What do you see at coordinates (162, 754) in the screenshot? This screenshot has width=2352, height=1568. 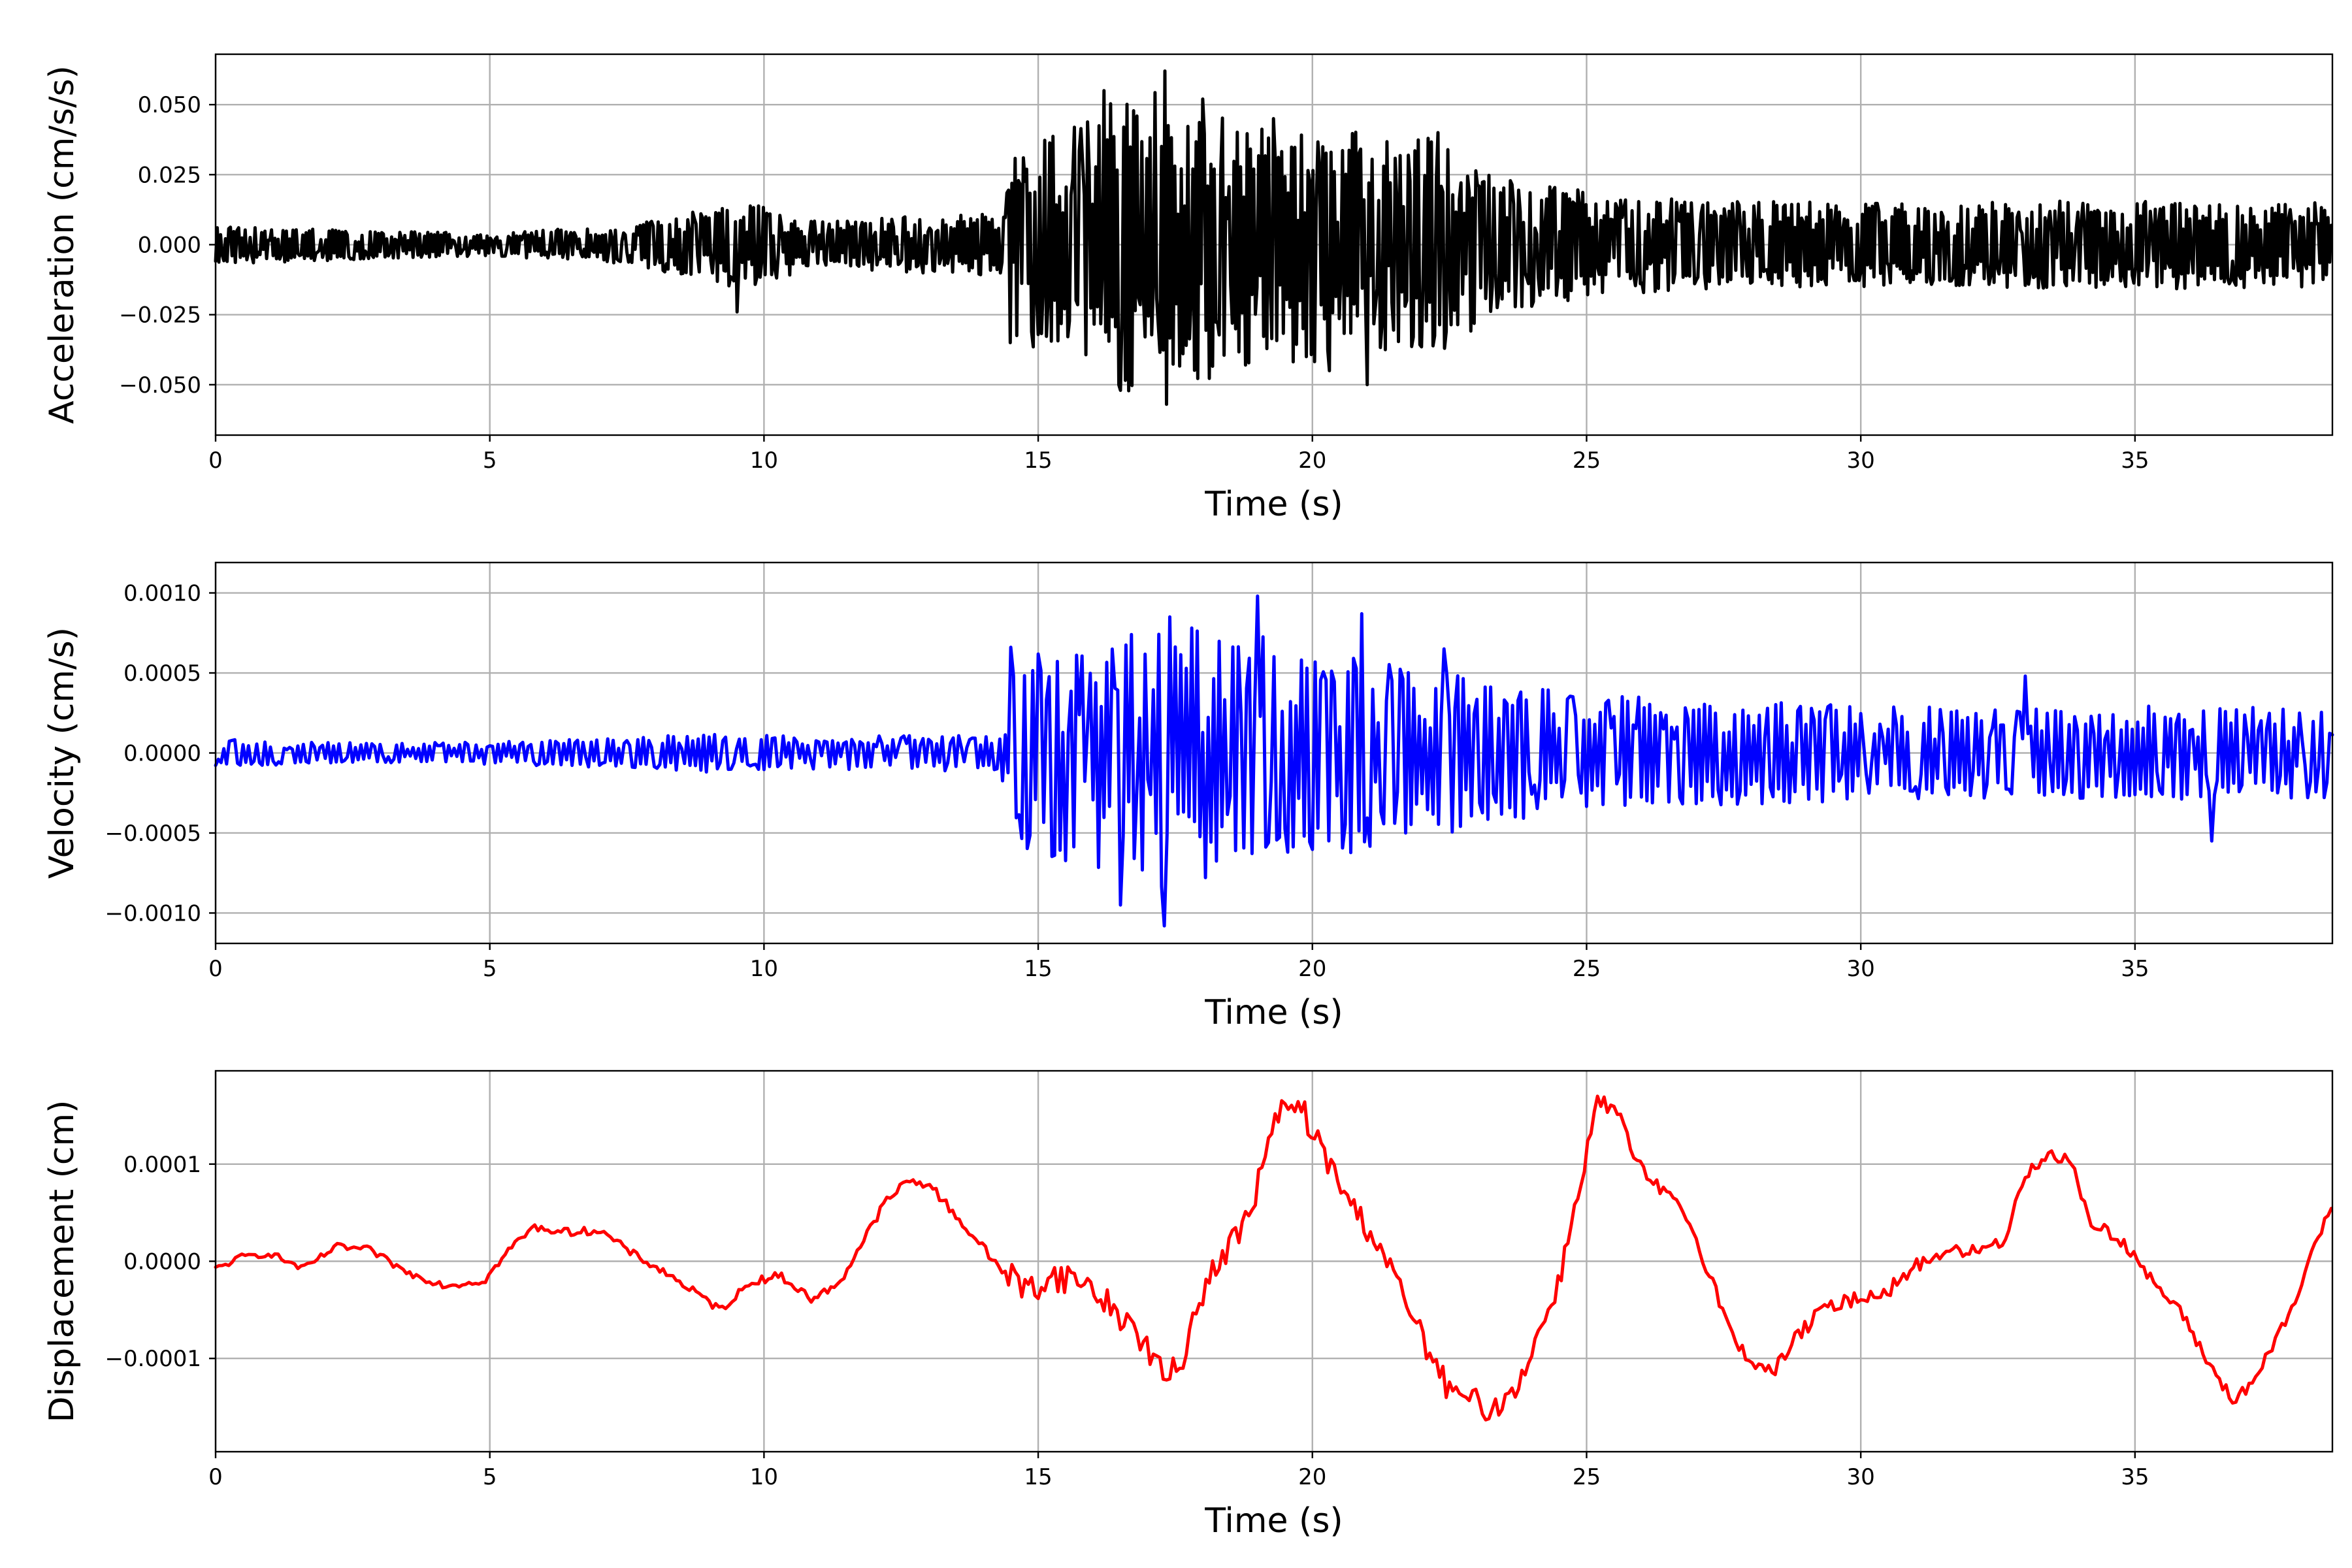 I see `velocity-y-tick-label: 0.0000` at bounding box center [162, 754].